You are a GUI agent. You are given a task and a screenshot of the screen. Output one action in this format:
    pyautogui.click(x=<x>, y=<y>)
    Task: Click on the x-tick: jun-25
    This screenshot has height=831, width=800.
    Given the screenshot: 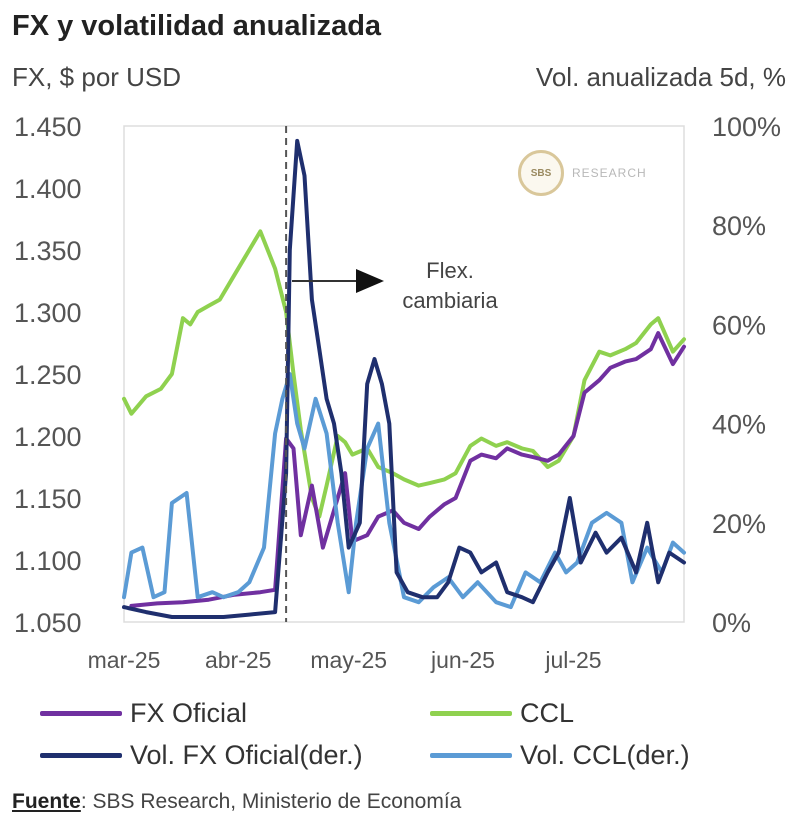 What is the action you would take?
    pyautogui.click(x=462, y=660)
    